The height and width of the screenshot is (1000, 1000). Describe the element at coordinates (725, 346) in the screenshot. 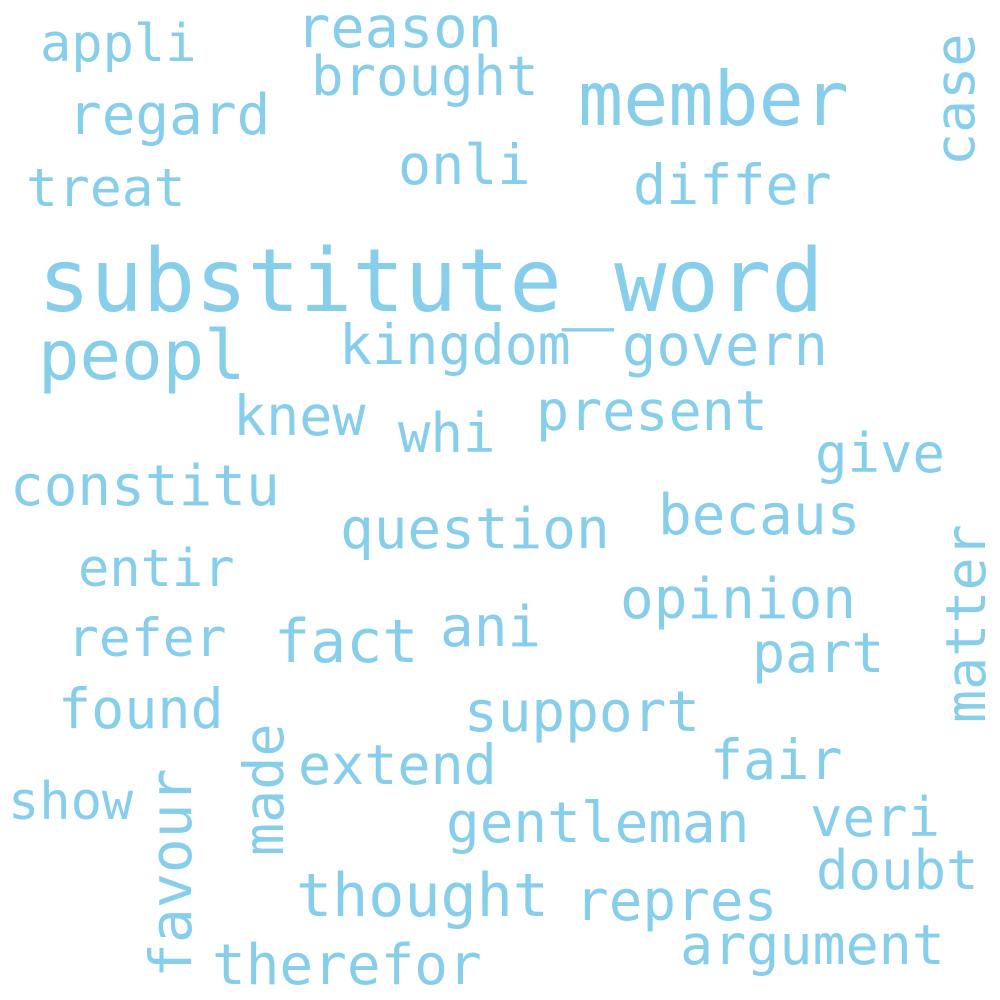

I see `word-govern: govern` at that location.